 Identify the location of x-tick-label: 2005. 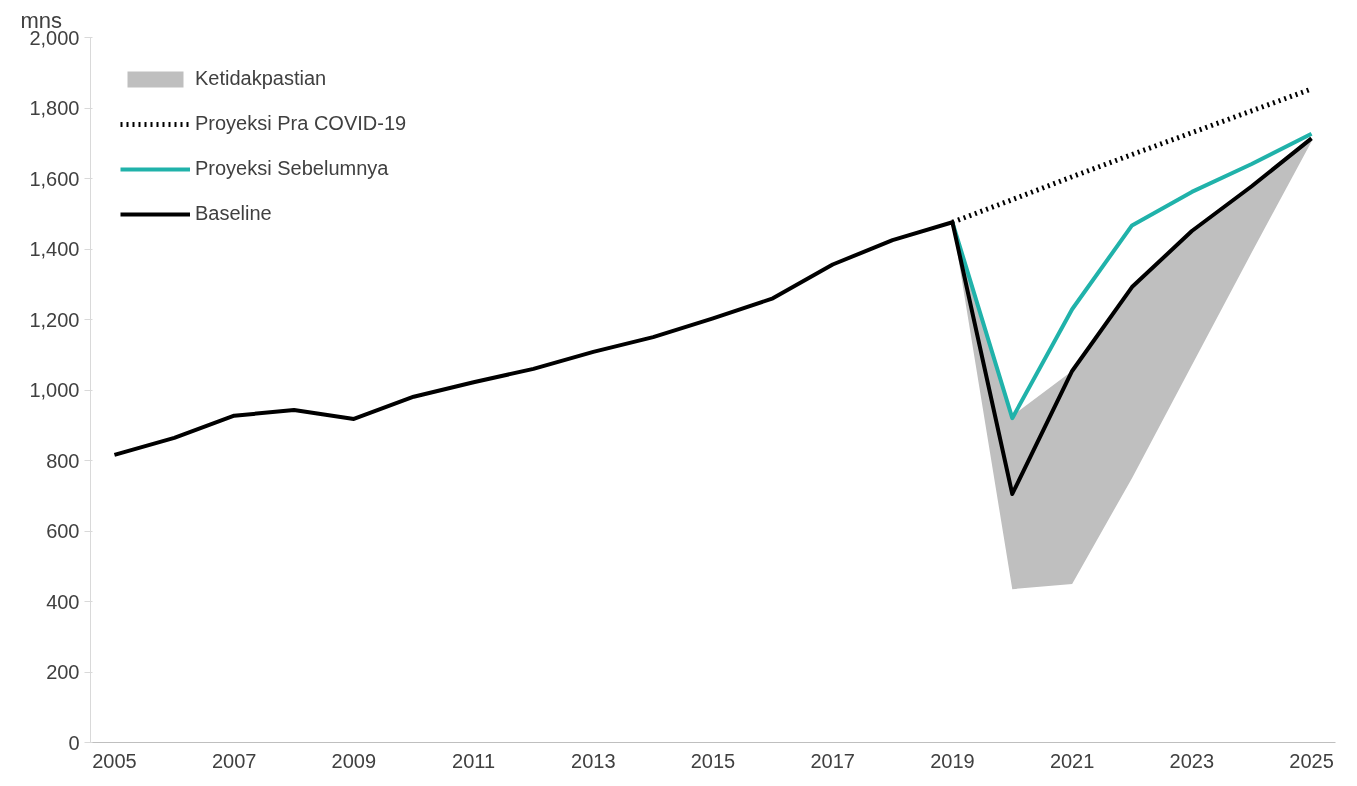
(114, 760).